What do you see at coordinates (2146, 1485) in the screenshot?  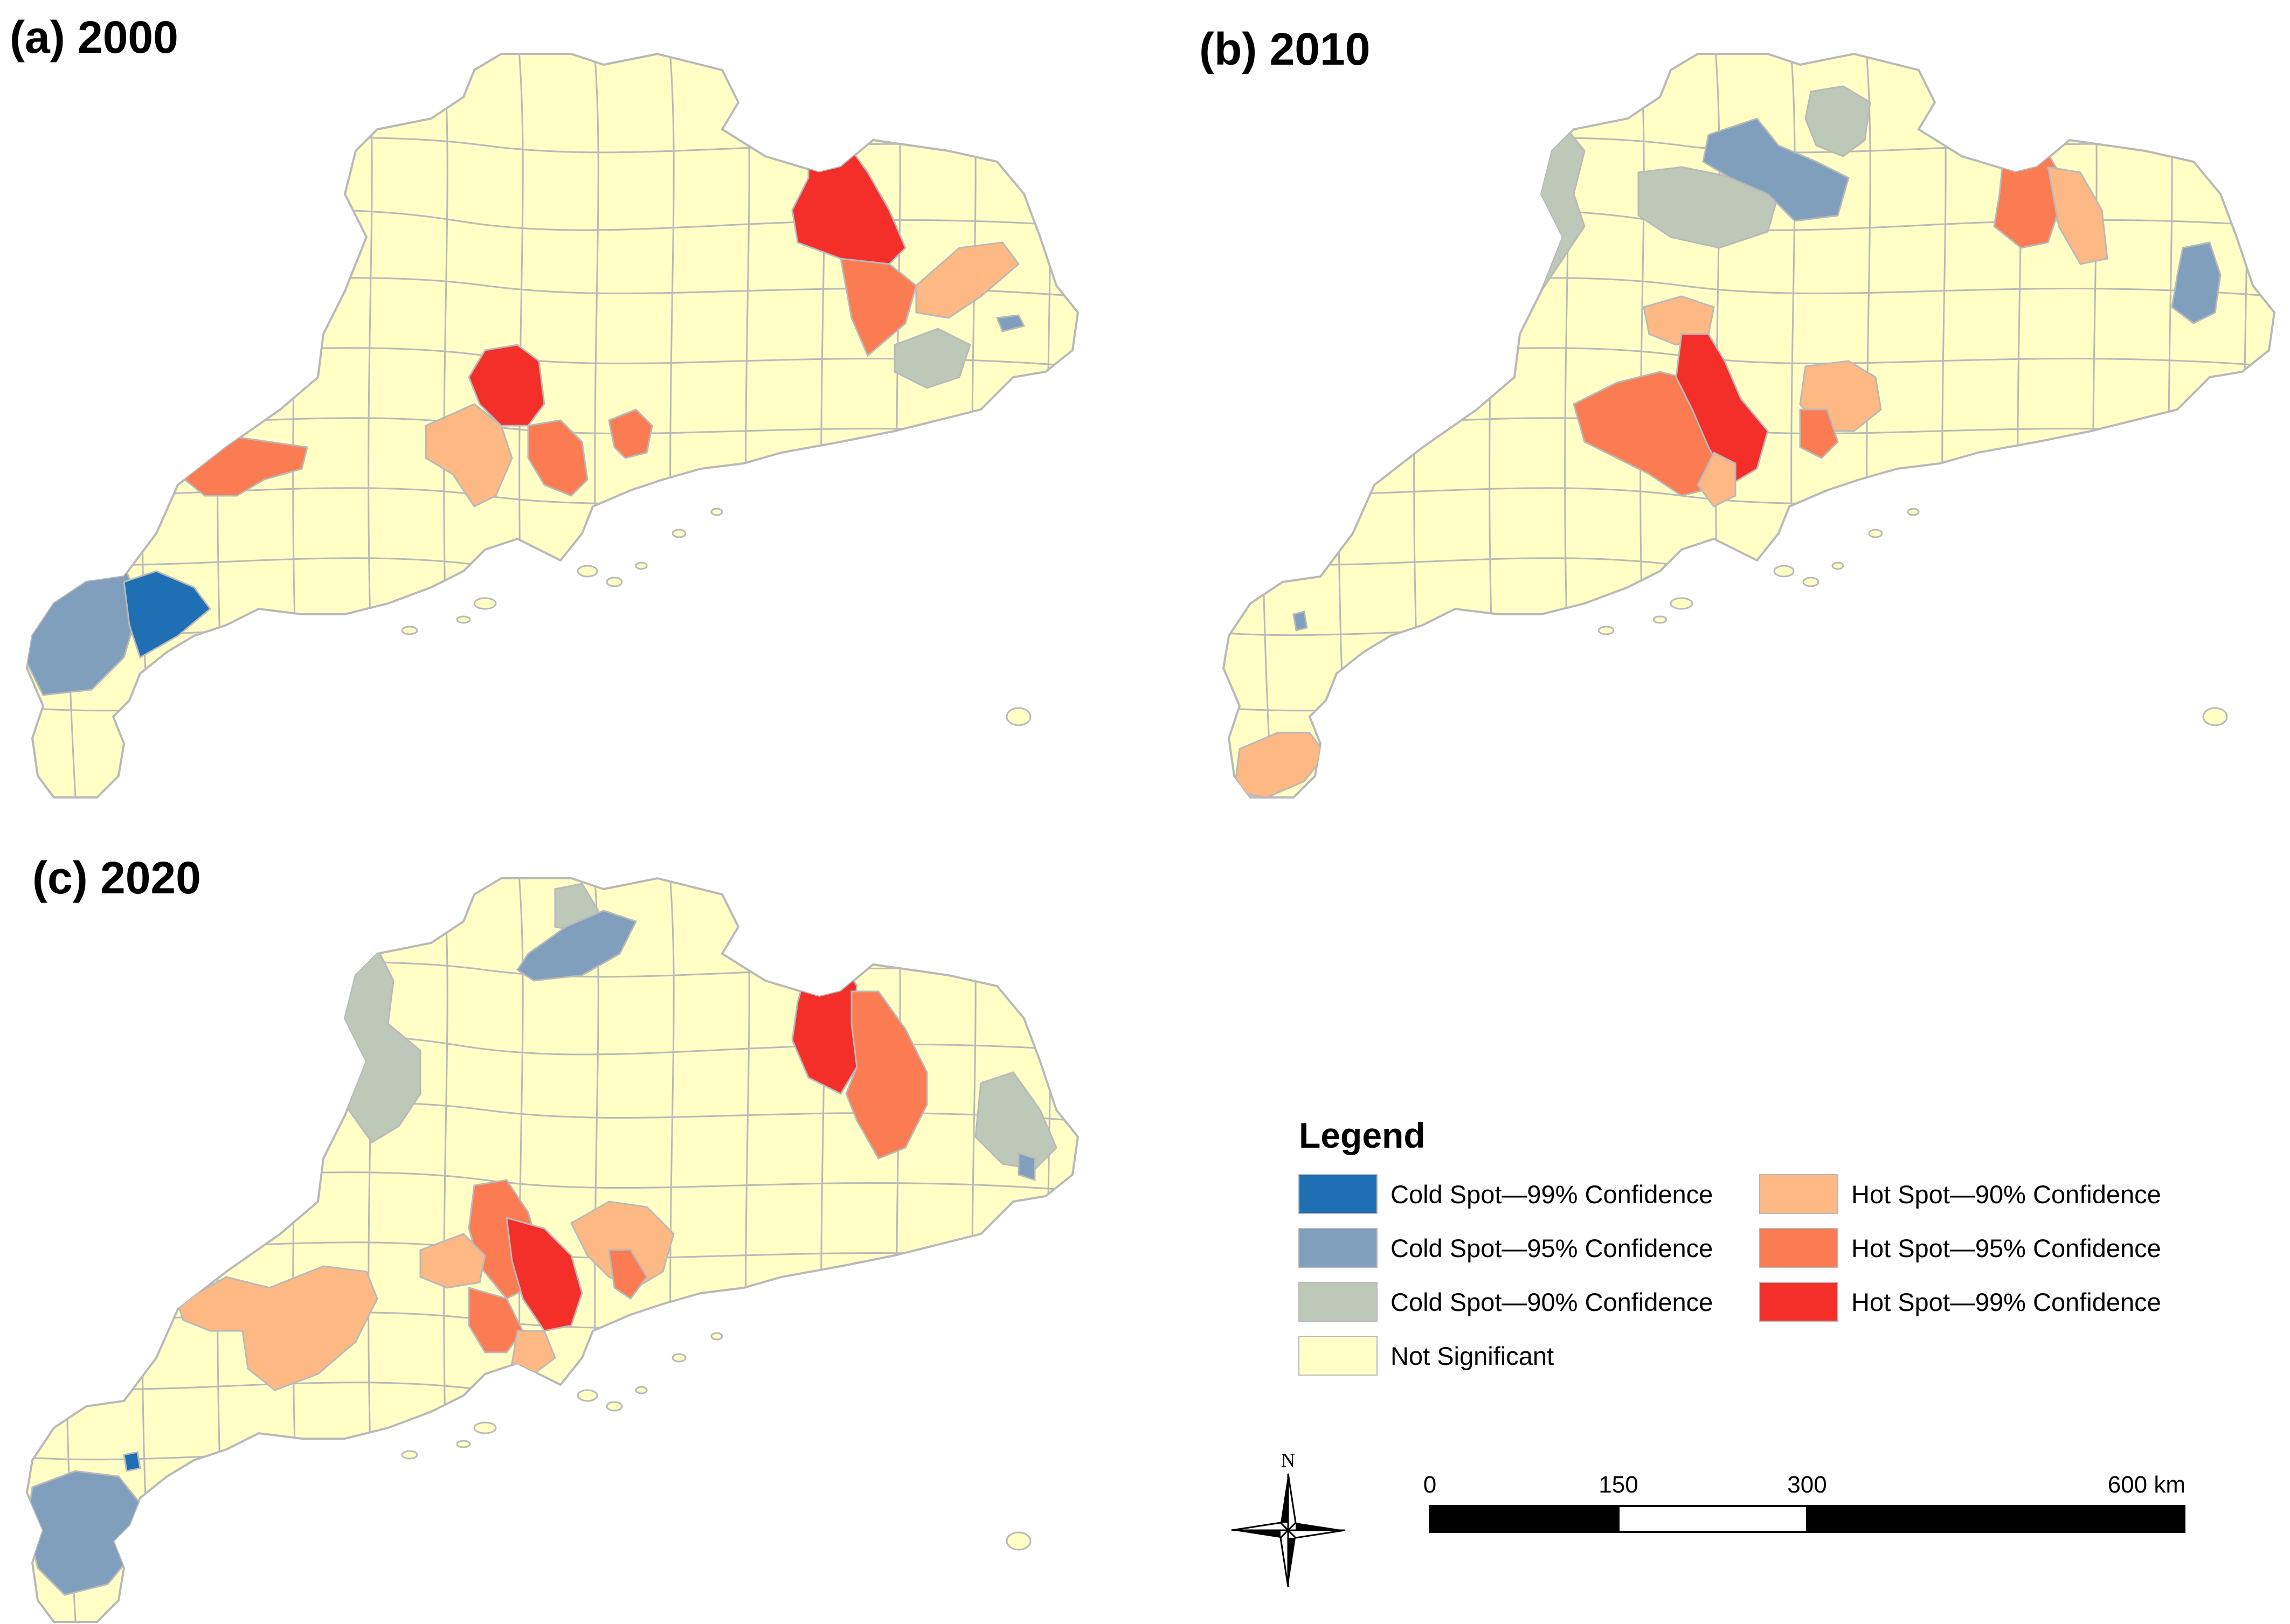 I see `scale-label-600: 600 km` at bounding box center [2146, 1485].